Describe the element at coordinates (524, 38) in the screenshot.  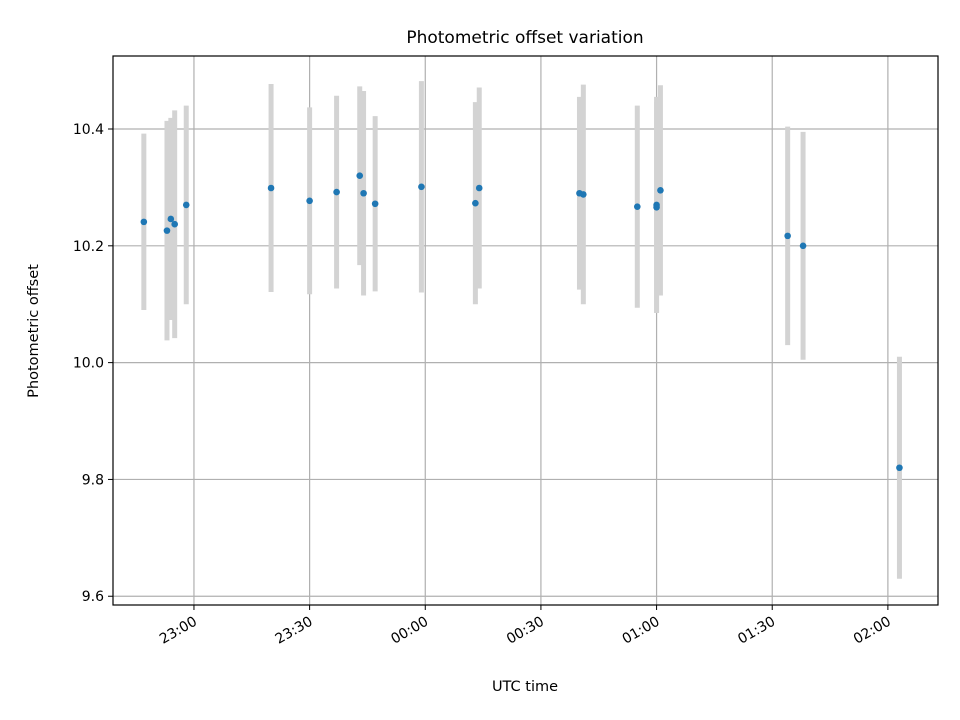
I see `chart-title: Photometric offset variation` at that location.